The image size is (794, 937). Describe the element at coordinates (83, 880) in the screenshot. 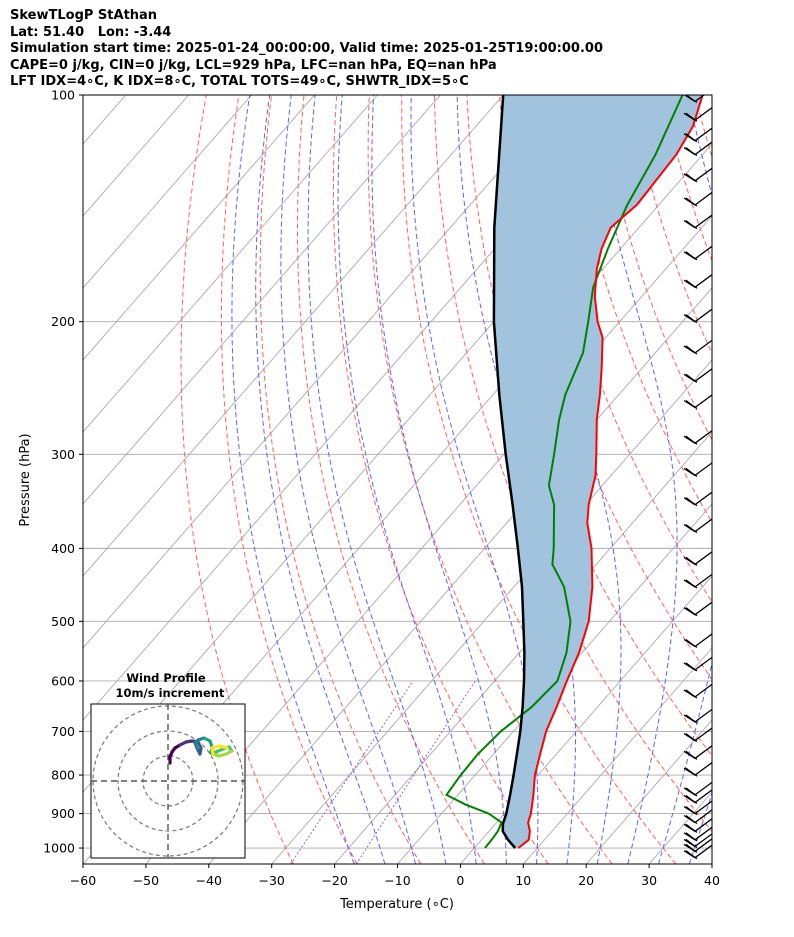

I see `x-tick-label: −60` at that location.